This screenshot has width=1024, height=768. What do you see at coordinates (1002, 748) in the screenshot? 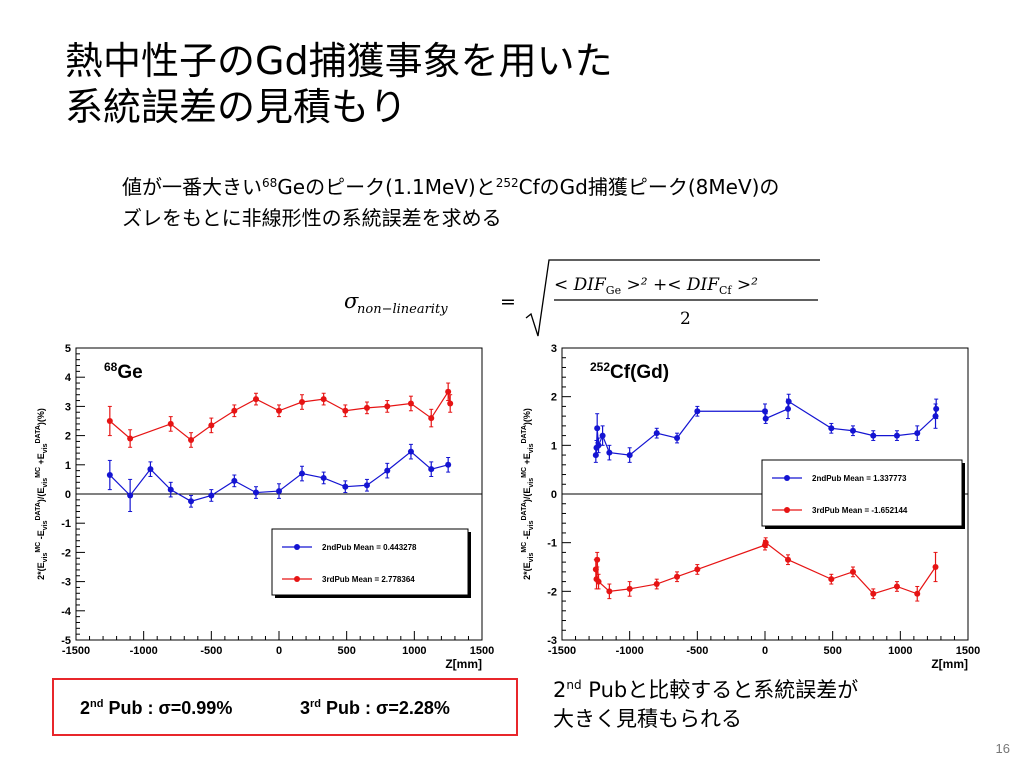
I see `page-number: 16` at bounding box center [1002, 748].